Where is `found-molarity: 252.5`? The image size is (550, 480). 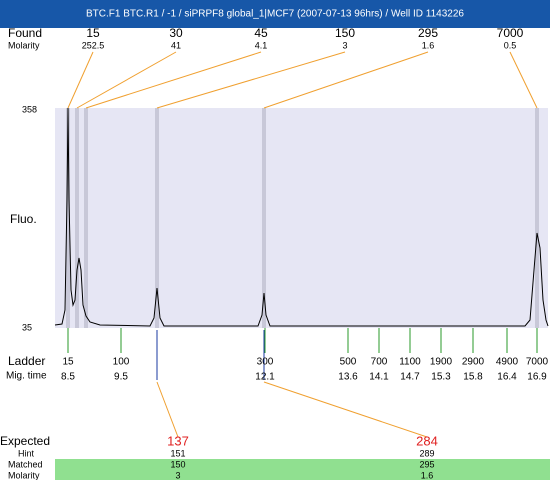
found-molarity: 252.5 is located at coordinates (93, 45).